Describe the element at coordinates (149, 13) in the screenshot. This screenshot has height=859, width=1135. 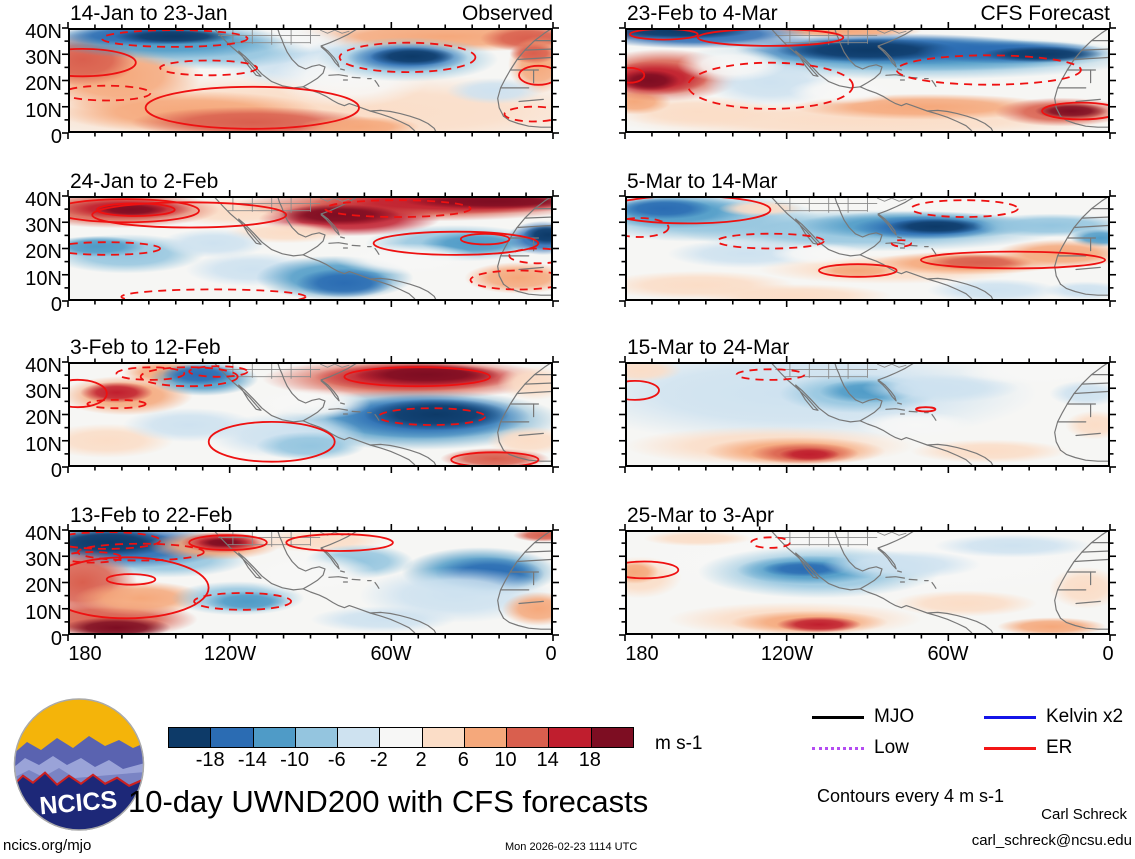
I see `panel-date-range: 14-Jan to 23-Jan` at that location.